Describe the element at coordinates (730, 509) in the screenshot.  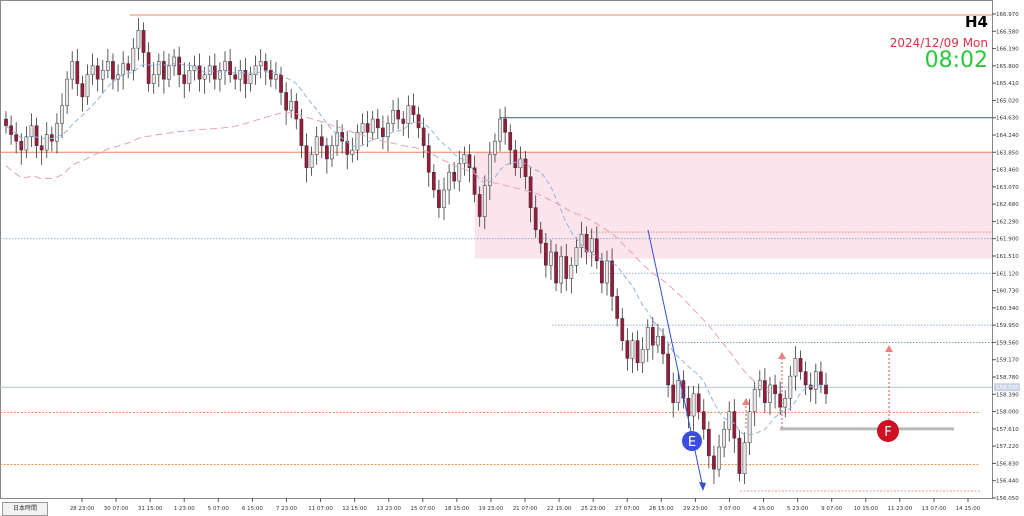
I see `x-tick-label: 3 07:00` at that location.